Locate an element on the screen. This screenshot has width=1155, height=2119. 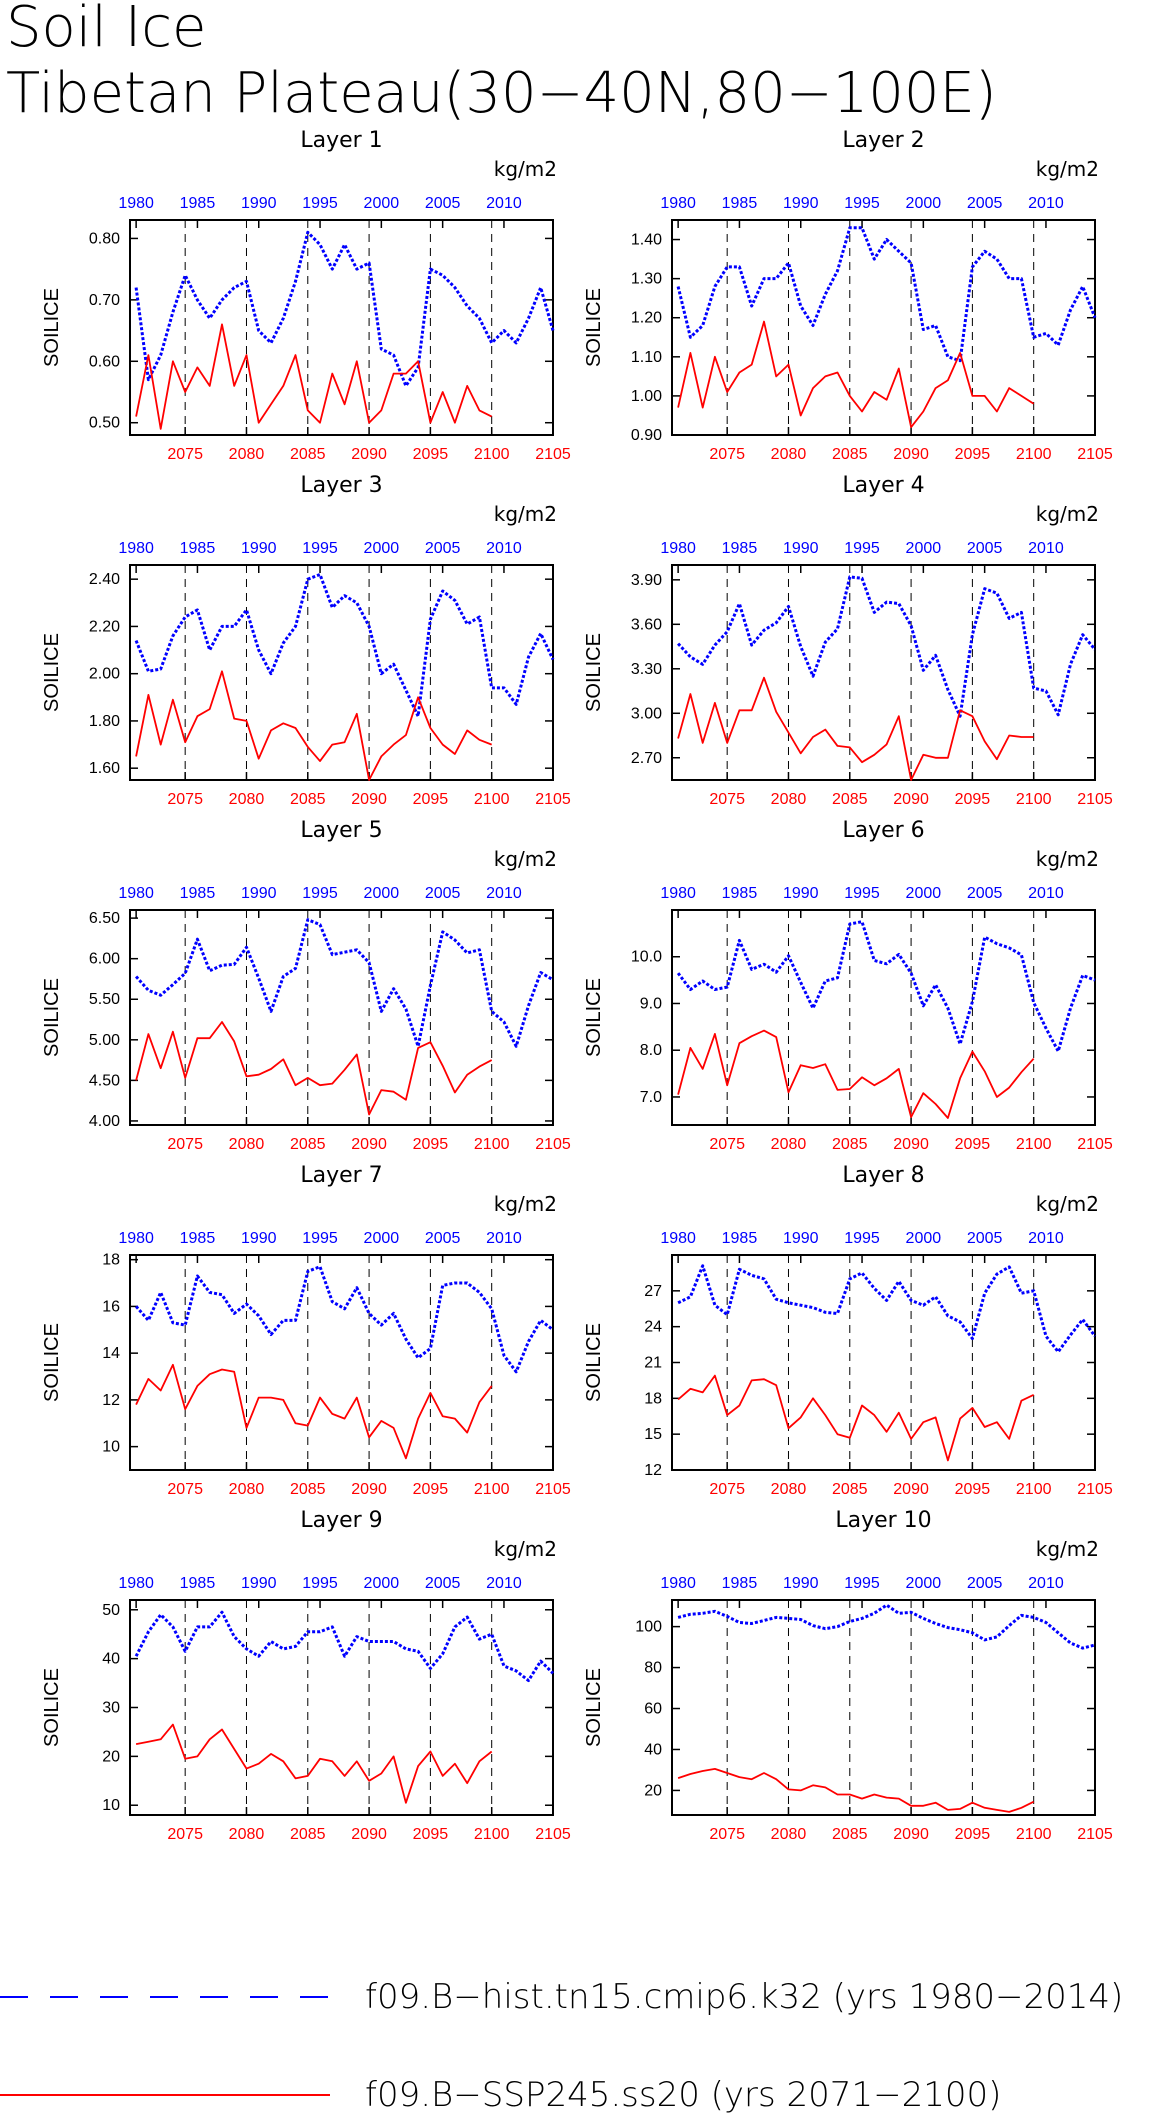
x-top-tick-label: 2010 is located at coordinates (1046, 548).